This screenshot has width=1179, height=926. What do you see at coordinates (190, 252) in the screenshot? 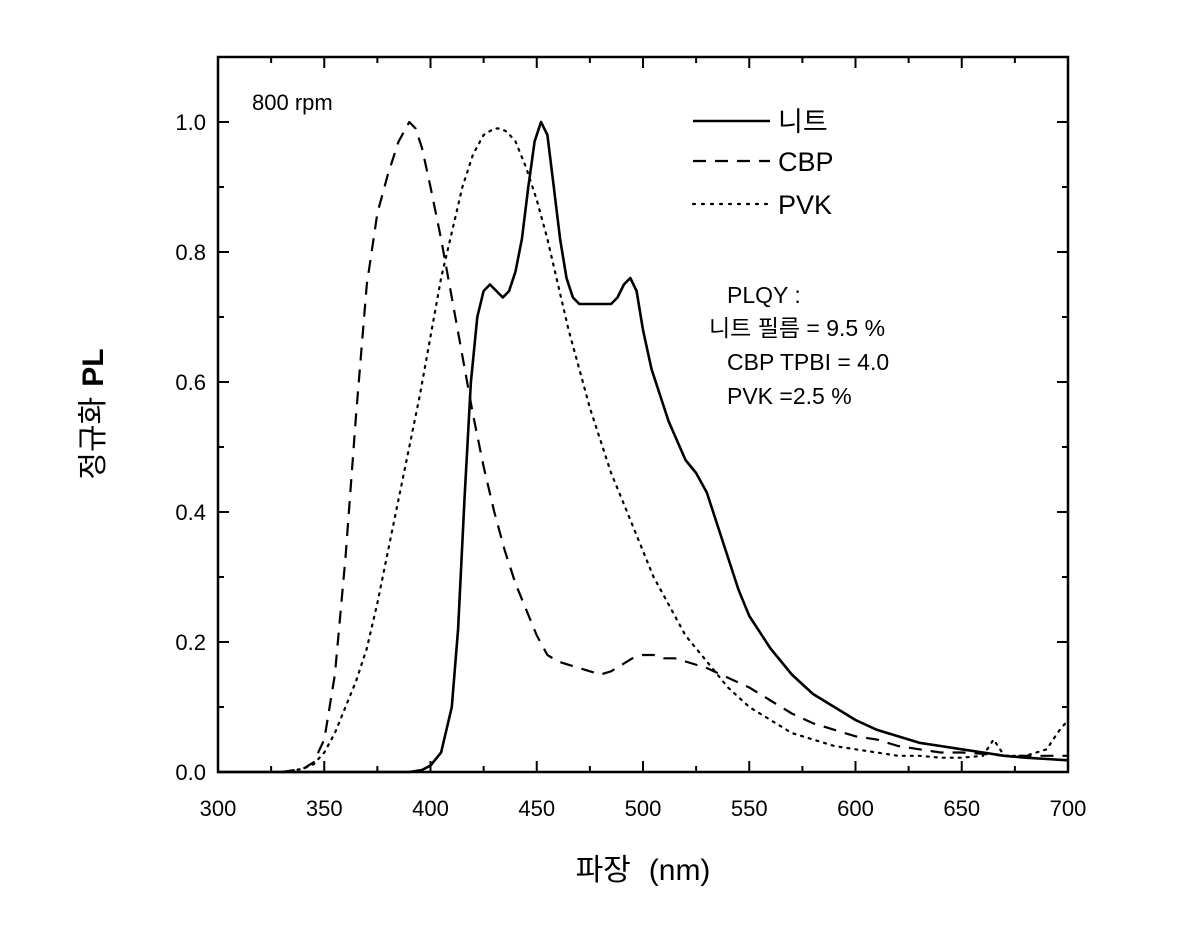
I see `y-tick-label: 0.8` at bounding box center [190, 252].